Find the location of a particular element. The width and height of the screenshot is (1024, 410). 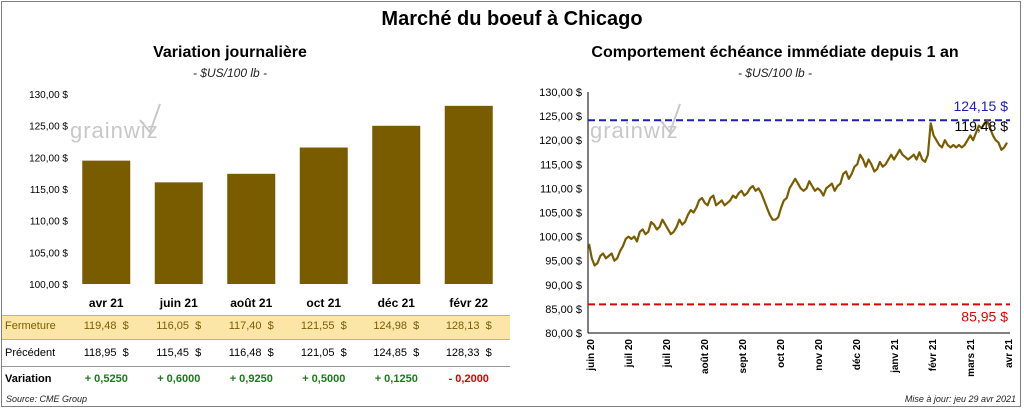

fermeture-cell: 121,55 $ is located at coordinates (323, 326).